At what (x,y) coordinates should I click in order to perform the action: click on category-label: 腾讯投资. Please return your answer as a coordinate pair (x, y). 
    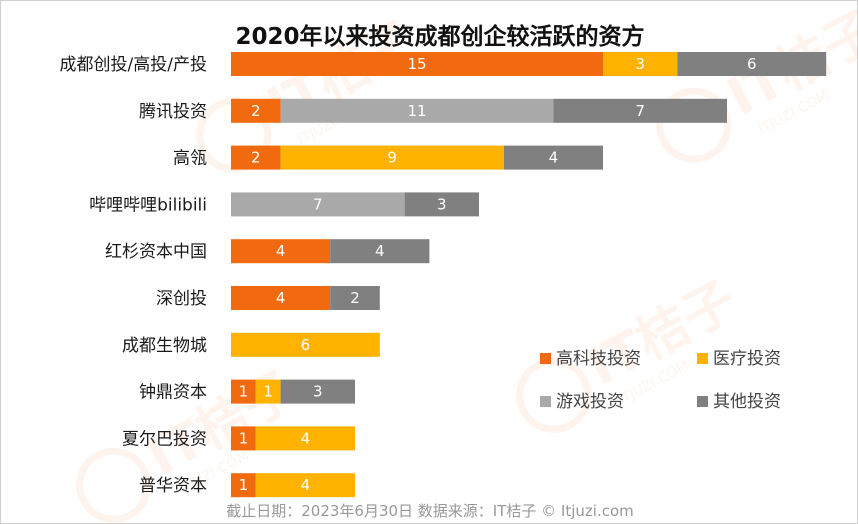
    Looking at the image, I should click on (173, 112).